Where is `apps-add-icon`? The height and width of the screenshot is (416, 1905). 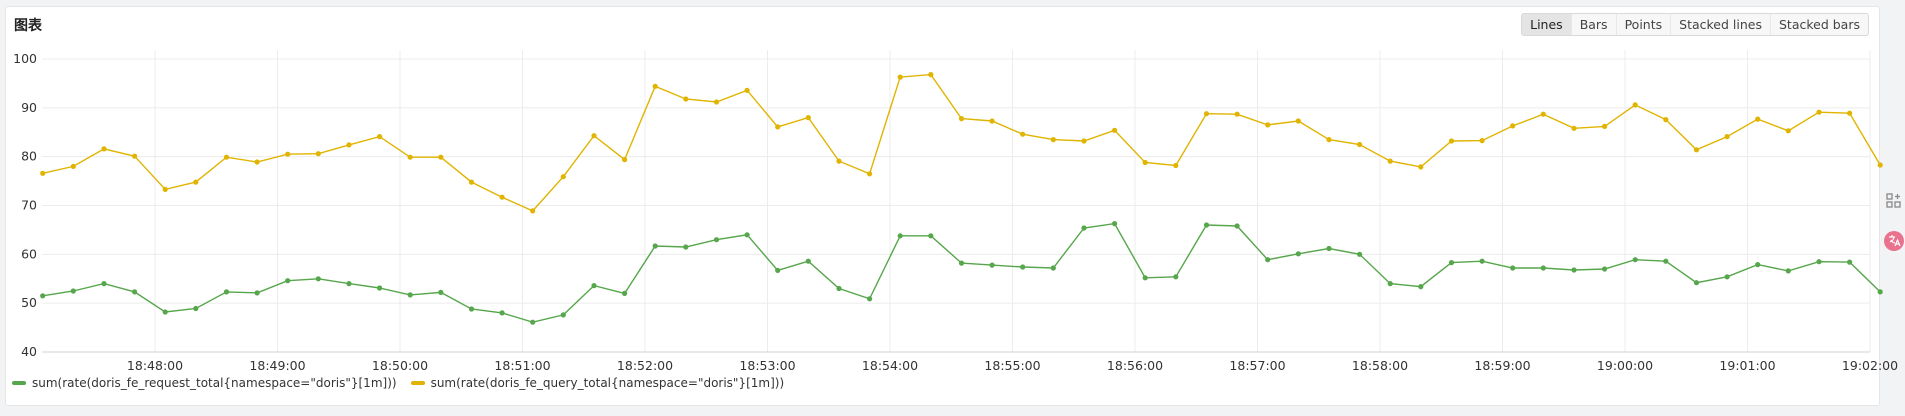 apps-add-icon is located at coordinates (1894, 201).